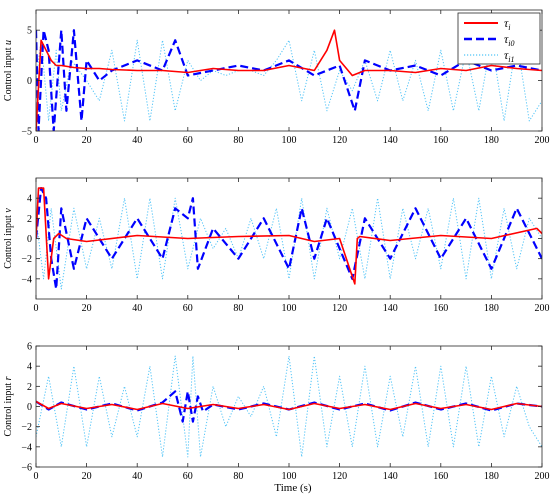 This screenshot has height=498, width=550. What do you see at coordinates (8, 406) in the screenshot?
I see `y-axis-label: Control input r` at bounding box center [8, 406].